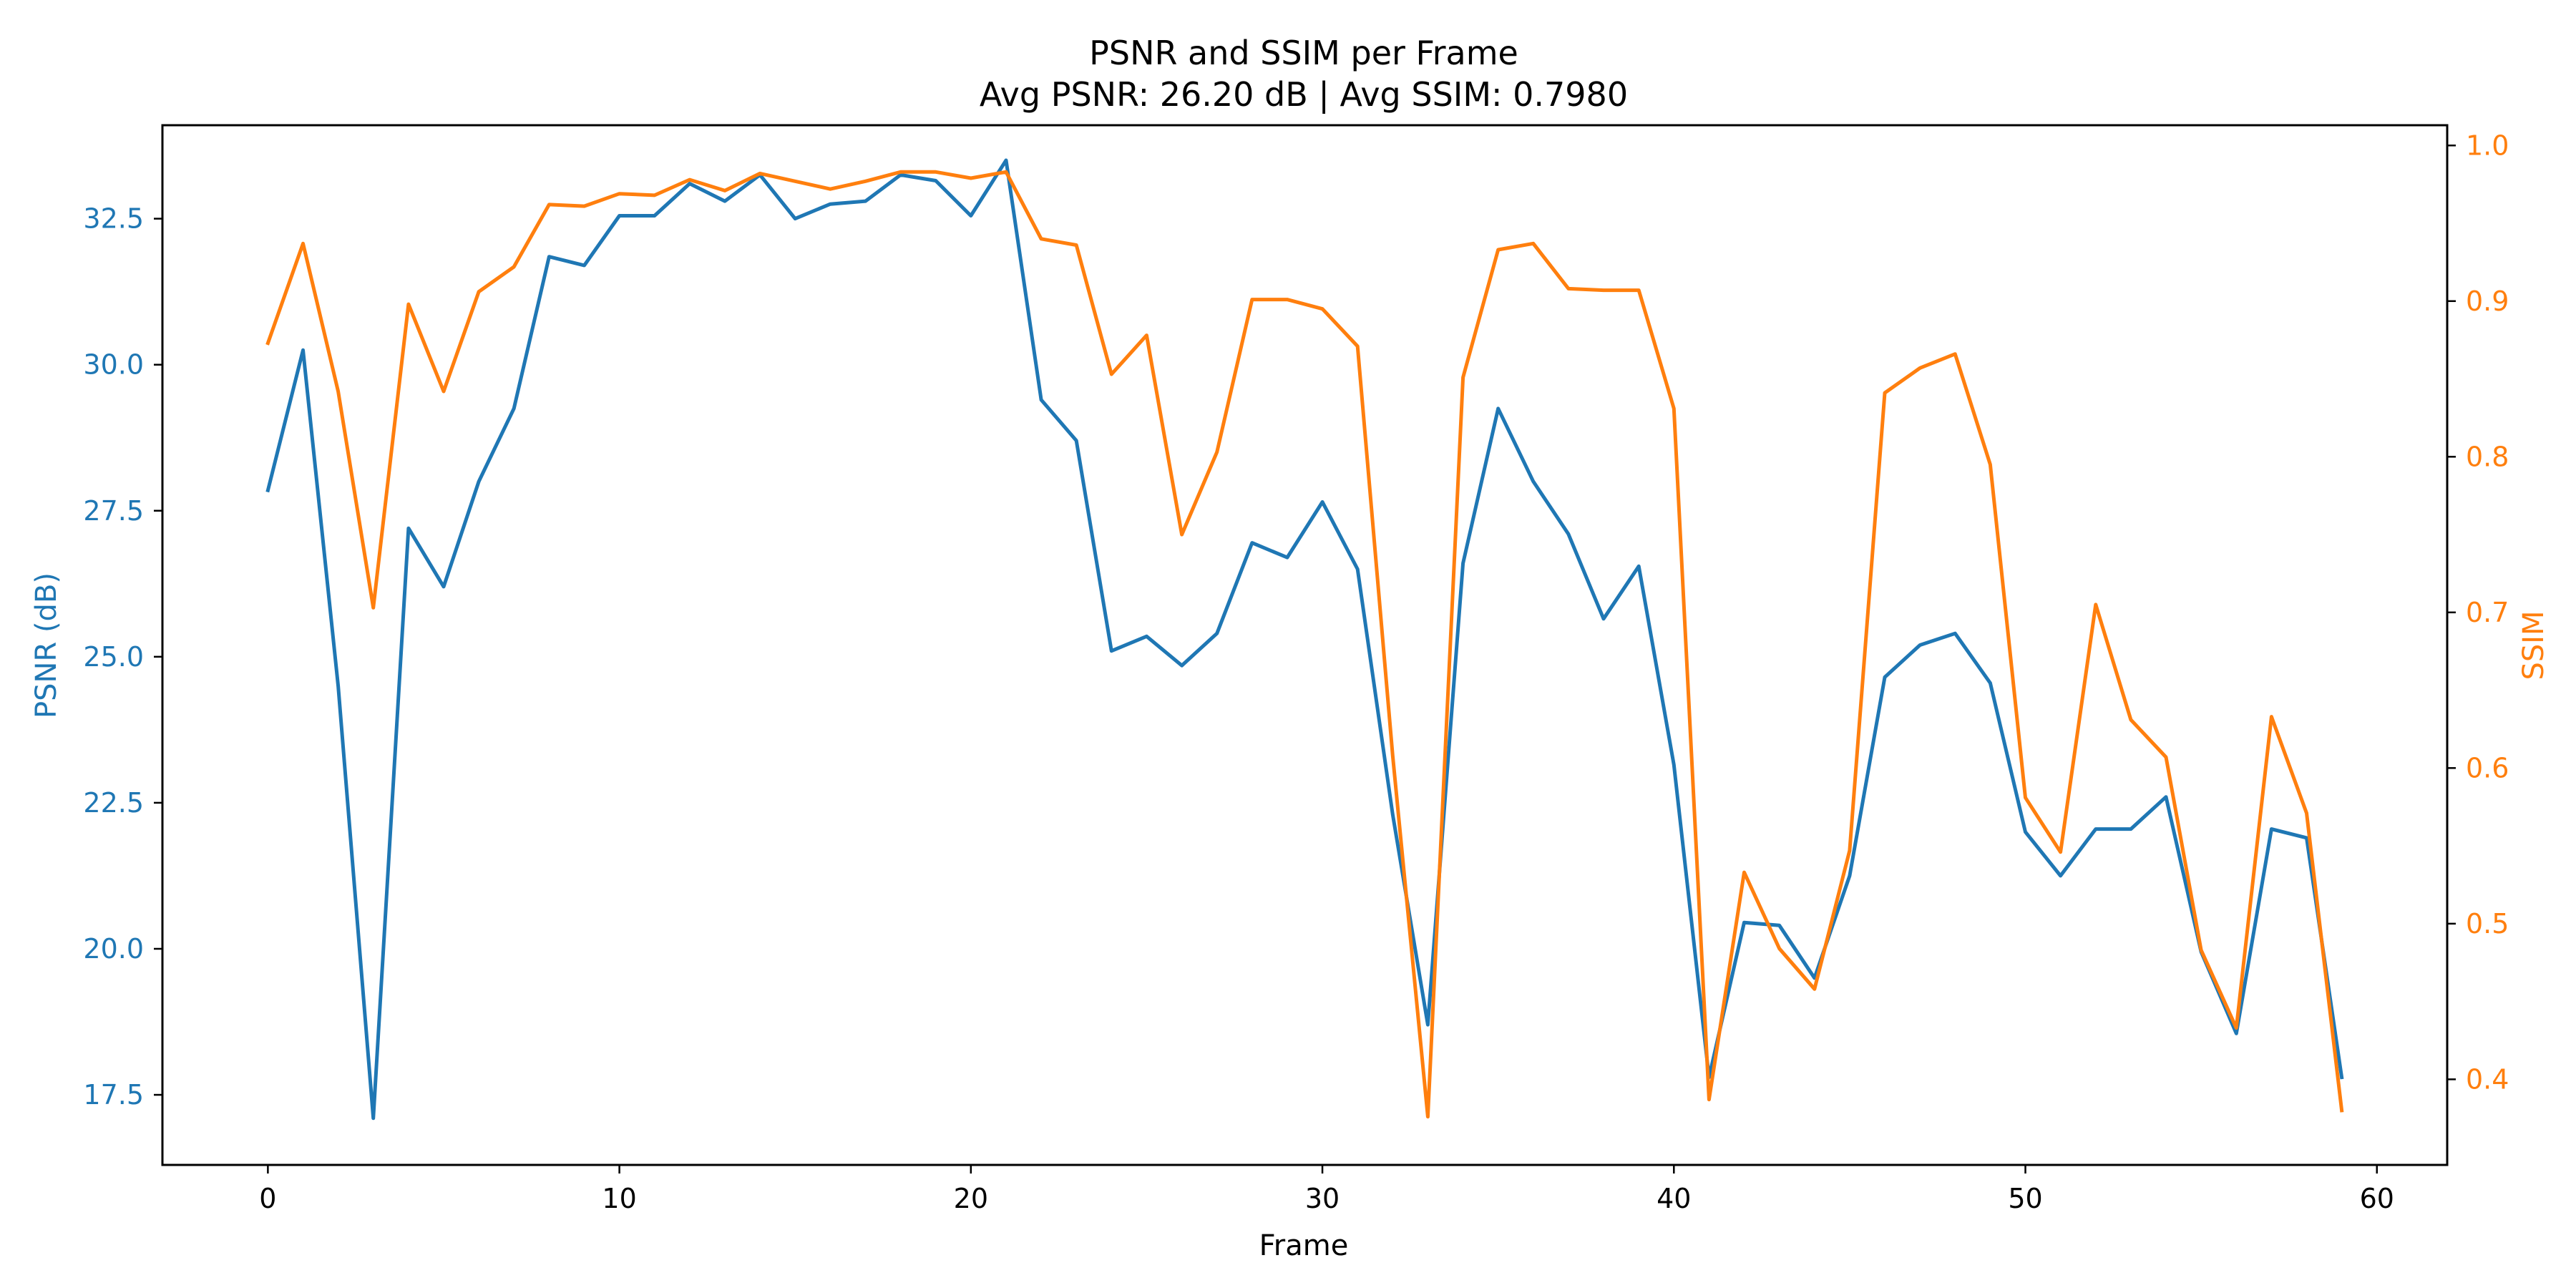 The height and width of the screenshot is (1288, 2576). Describe the element at coordinates (2487, 612) in the screenshot. I see `y-right-tick-label: 0.7` at that location.